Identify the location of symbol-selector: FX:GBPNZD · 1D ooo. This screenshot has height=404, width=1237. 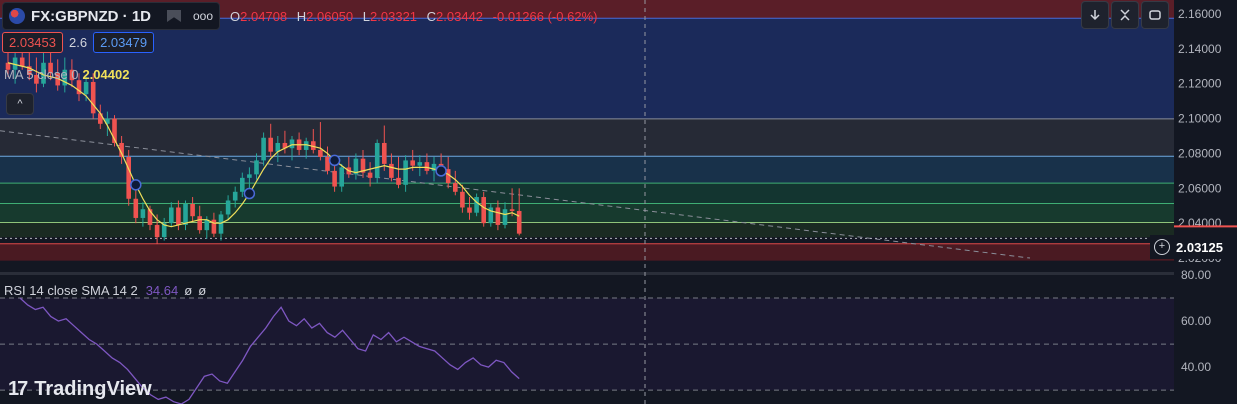
(111, 16).